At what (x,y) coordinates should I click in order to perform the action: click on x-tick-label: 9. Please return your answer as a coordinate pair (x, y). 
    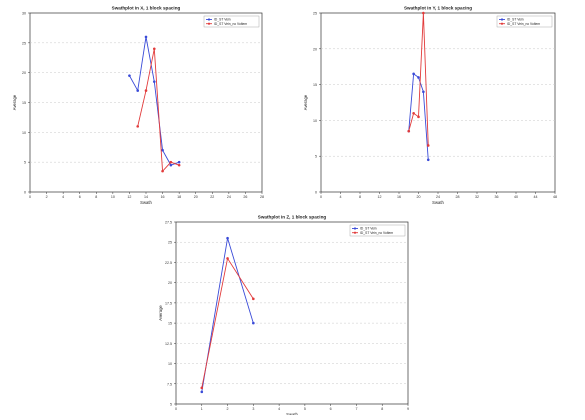
    Looking at the image, I should click on (408, 409).